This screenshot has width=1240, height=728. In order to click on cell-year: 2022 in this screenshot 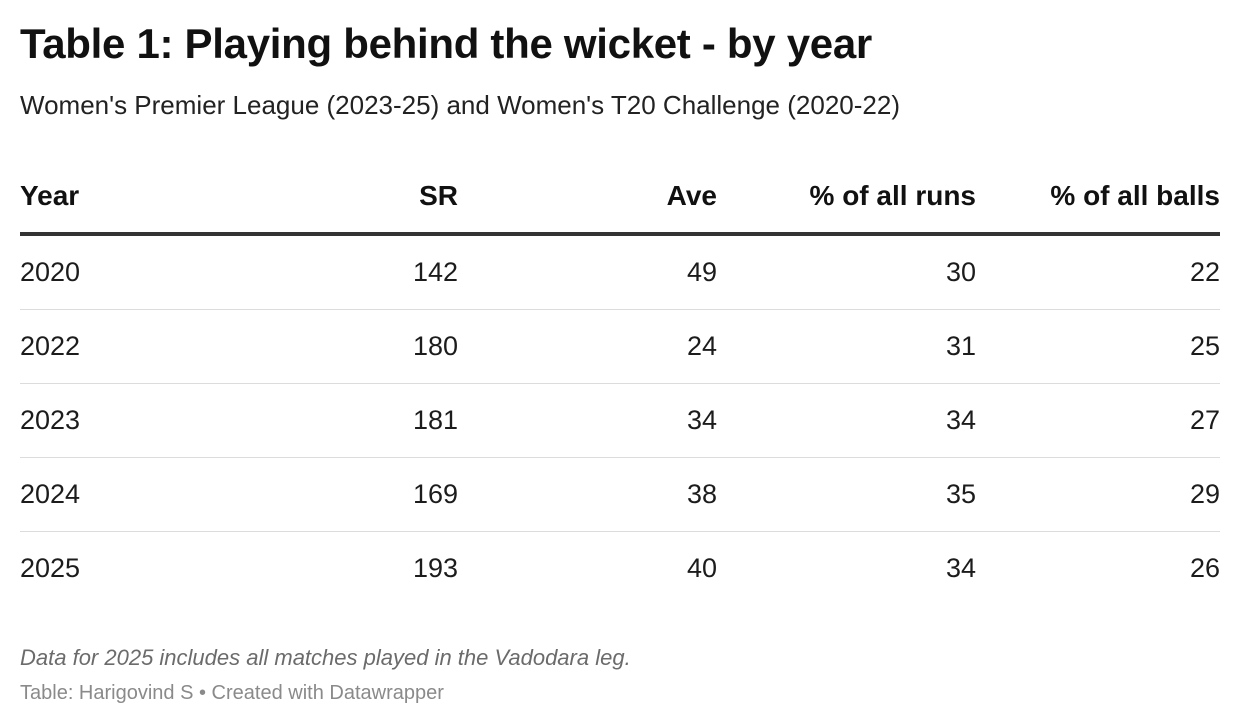, I will do `click(110, 346)`.